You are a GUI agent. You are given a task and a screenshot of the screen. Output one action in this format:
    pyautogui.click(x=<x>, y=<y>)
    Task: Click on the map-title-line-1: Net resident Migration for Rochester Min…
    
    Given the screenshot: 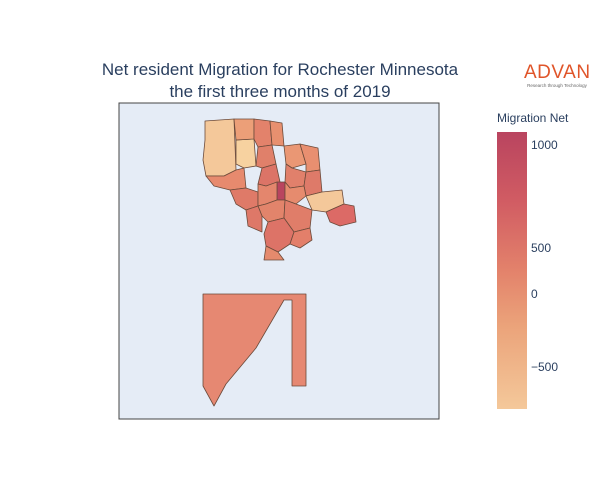 What is the action you would take?
    pyautogui.click(x=280, y=69)
    